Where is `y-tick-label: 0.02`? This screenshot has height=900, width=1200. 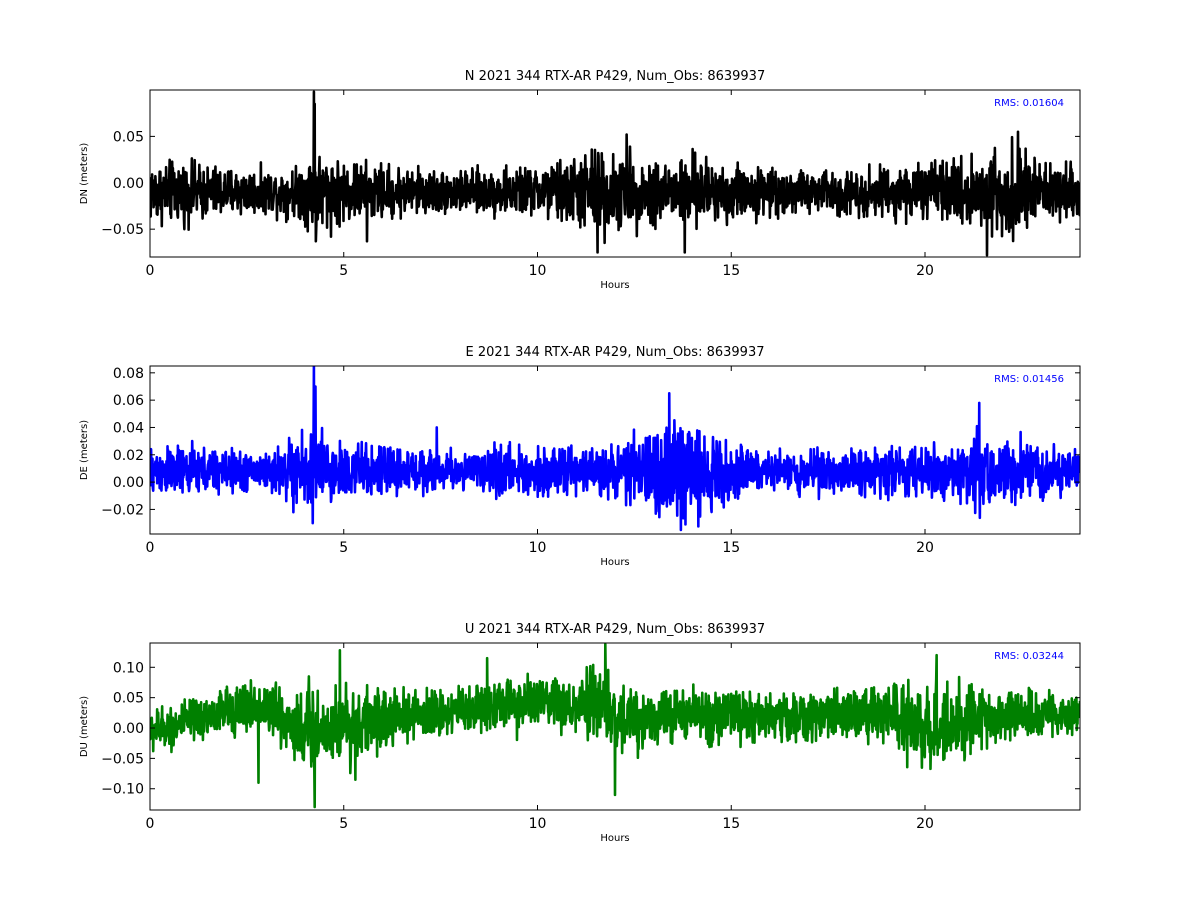
y-tick-label: 0.02 is located at coordinates (128, 456).